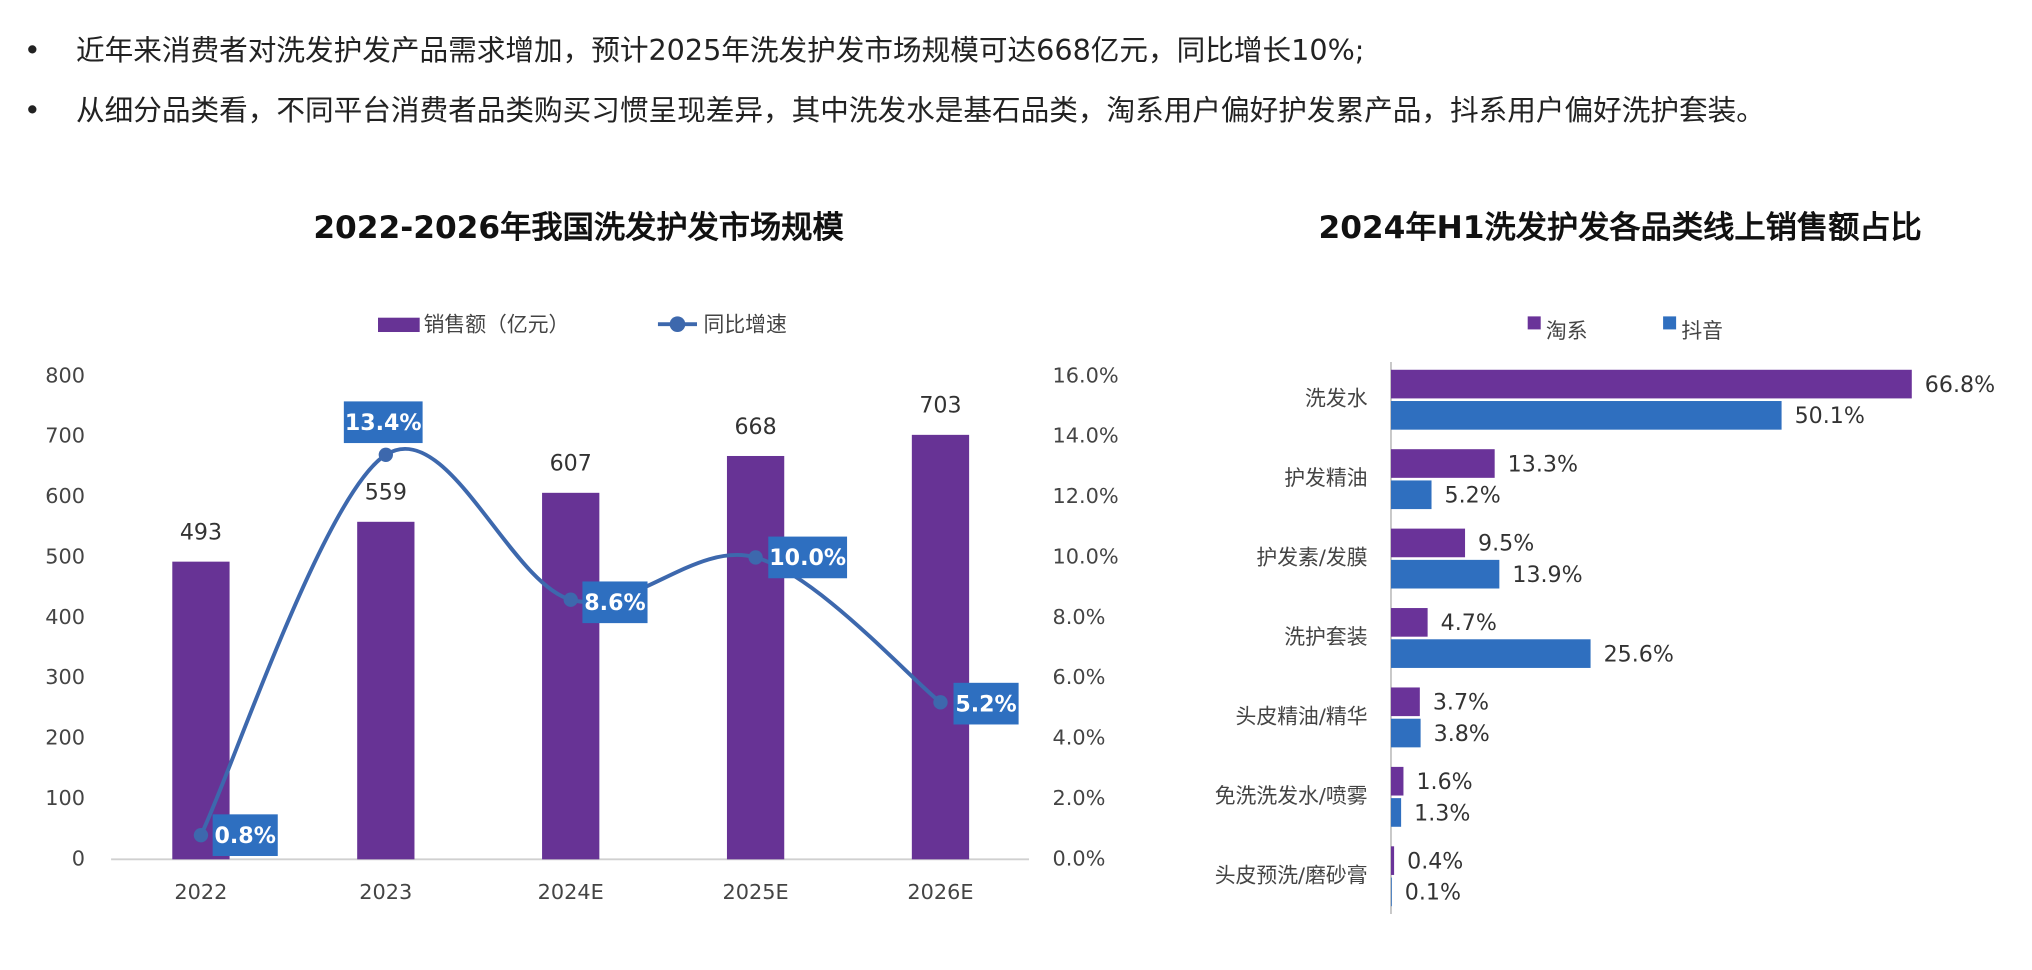 The height and width of the screenshot is (970, 2032). What do you see at coordinates (1336, 399) in the screenshot?
I see `y-tick-label: 洗发水` at bounding box center [1336, 399].